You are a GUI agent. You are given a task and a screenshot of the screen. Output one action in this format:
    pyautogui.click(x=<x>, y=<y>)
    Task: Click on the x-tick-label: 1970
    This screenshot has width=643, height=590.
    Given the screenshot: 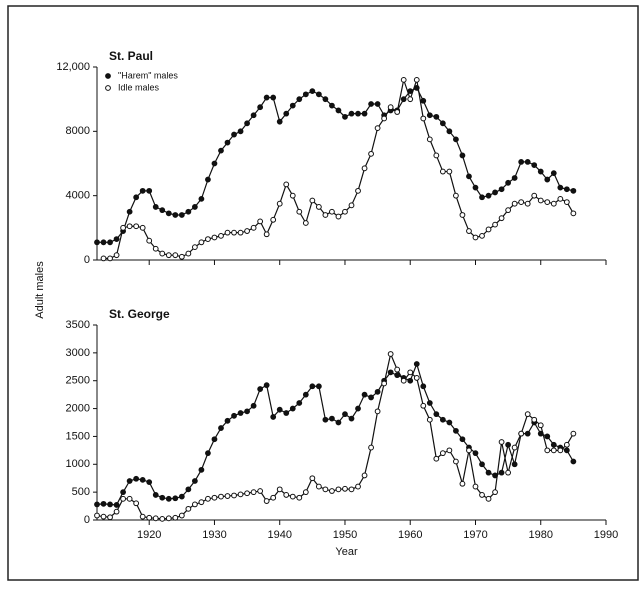 What is the action you would take?
    pyautogui.click(x=475, y=535)
    